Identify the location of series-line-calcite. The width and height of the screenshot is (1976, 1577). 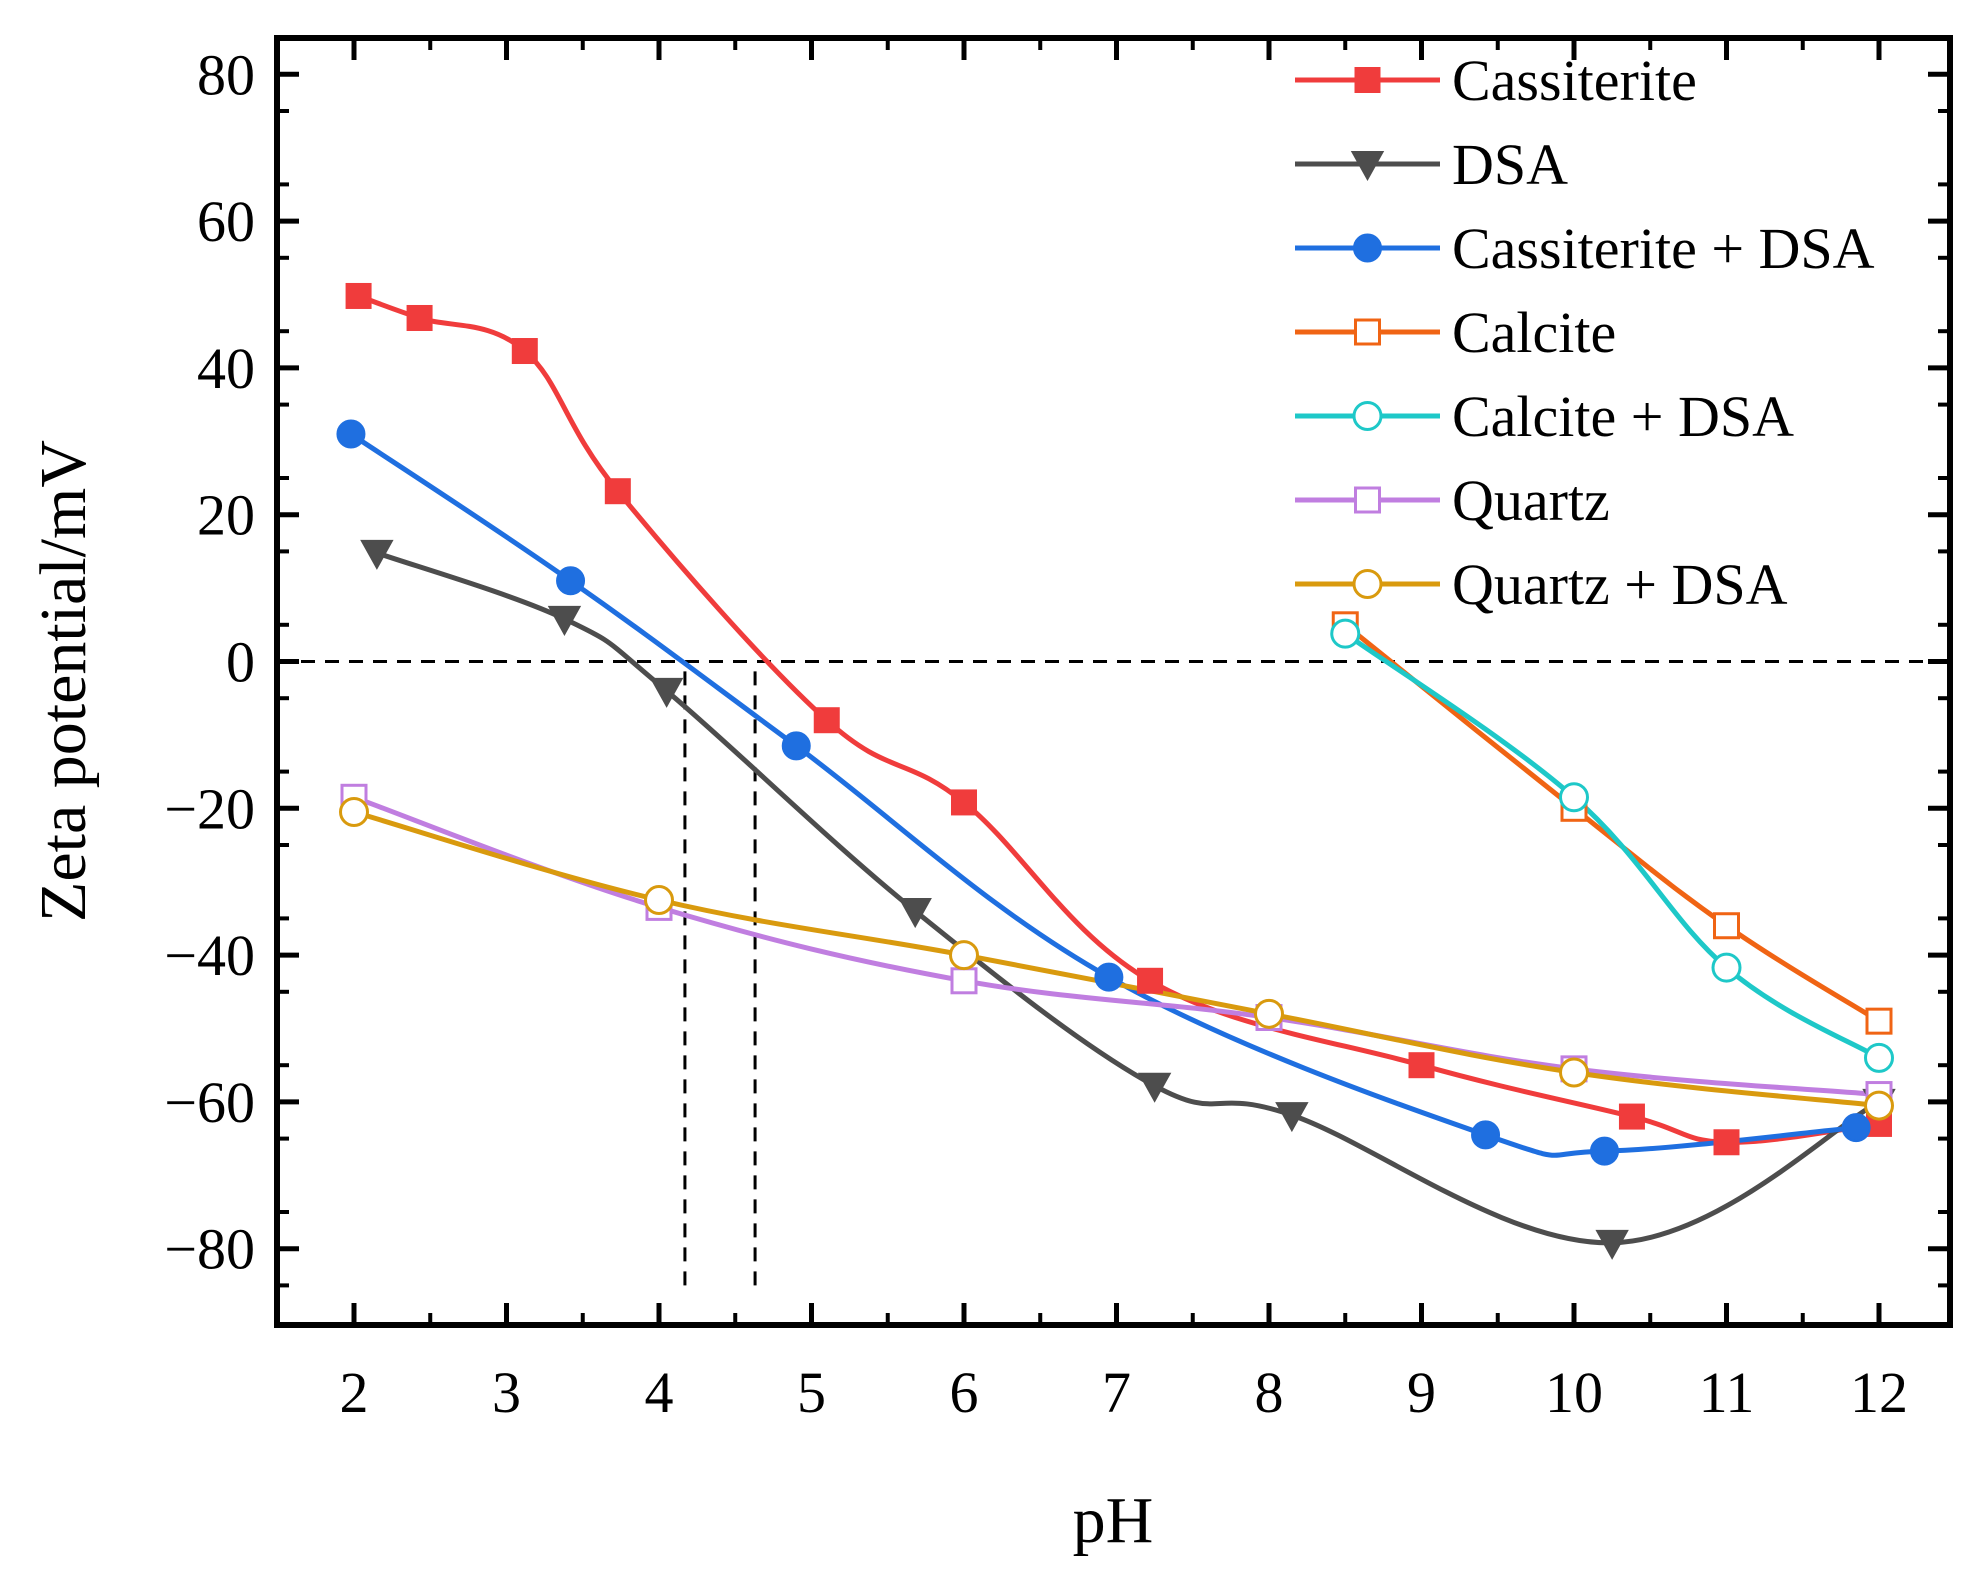
(1612, 823).